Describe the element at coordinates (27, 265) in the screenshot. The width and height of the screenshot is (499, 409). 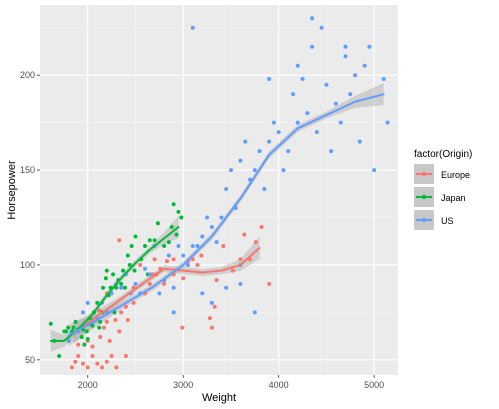
I see `y-tick-label-100: 100` at that location.